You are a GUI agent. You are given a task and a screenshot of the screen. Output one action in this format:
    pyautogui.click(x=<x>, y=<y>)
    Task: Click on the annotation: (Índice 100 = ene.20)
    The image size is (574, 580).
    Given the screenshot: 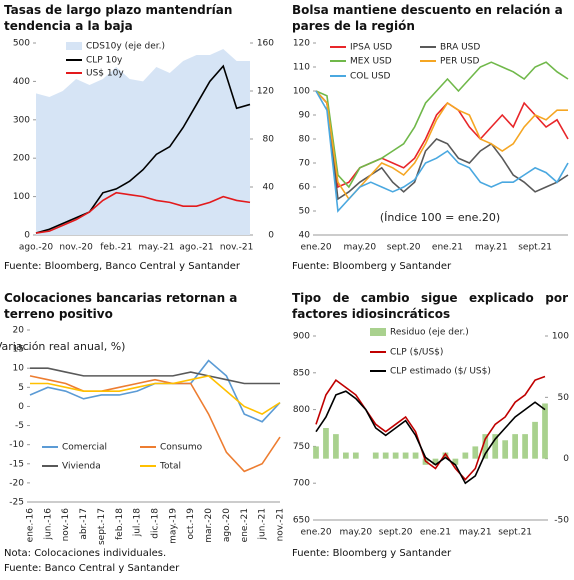 What is the action you would take?
    pyautogui.click(x=440, y=217)
    